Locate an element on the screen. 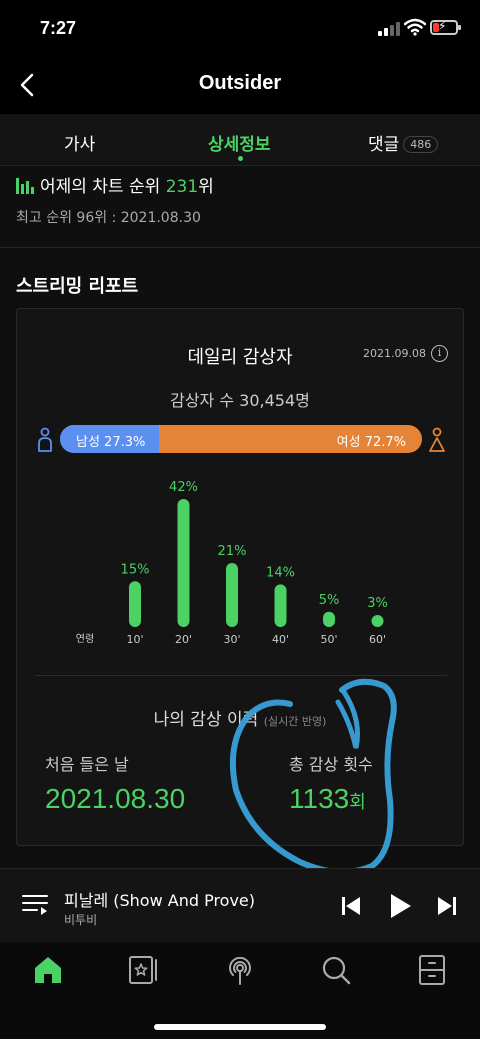 This screenshot has height=1039, width=480. total-plays-unit: 회 is located at coordinates (357, 802).